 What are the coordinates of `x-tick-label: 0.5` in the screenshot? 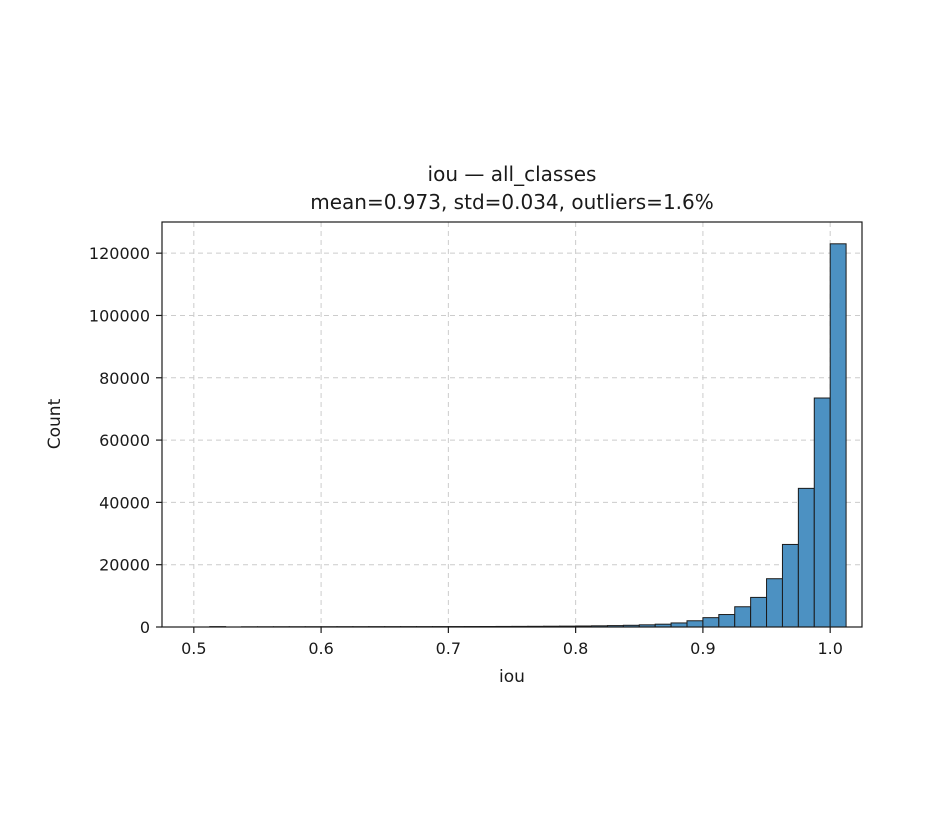 It's located at (193, 648).